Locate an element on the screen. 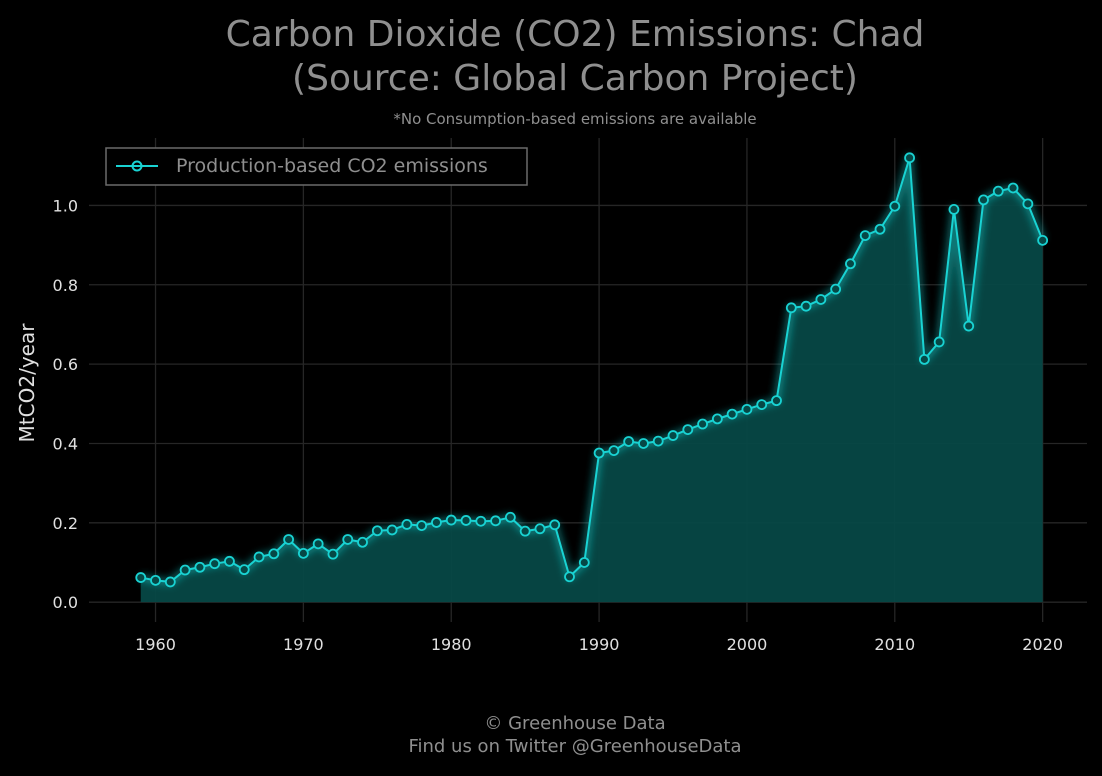 This screenshot has height=776, width=1102. footer-twitter: Find us on Twitter @GreenhouseData is located at coordinates (574, 746).